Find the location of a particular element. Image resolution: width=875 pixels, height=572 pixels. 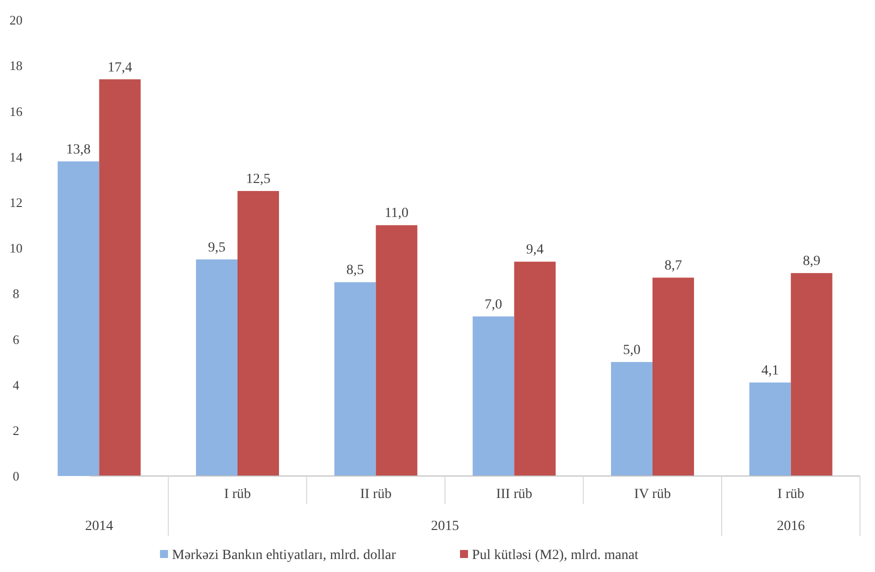

legend-label: Mərkəzi Bankın ehtiyatları, mlrd. dollar is located at coordinates (284, 555).